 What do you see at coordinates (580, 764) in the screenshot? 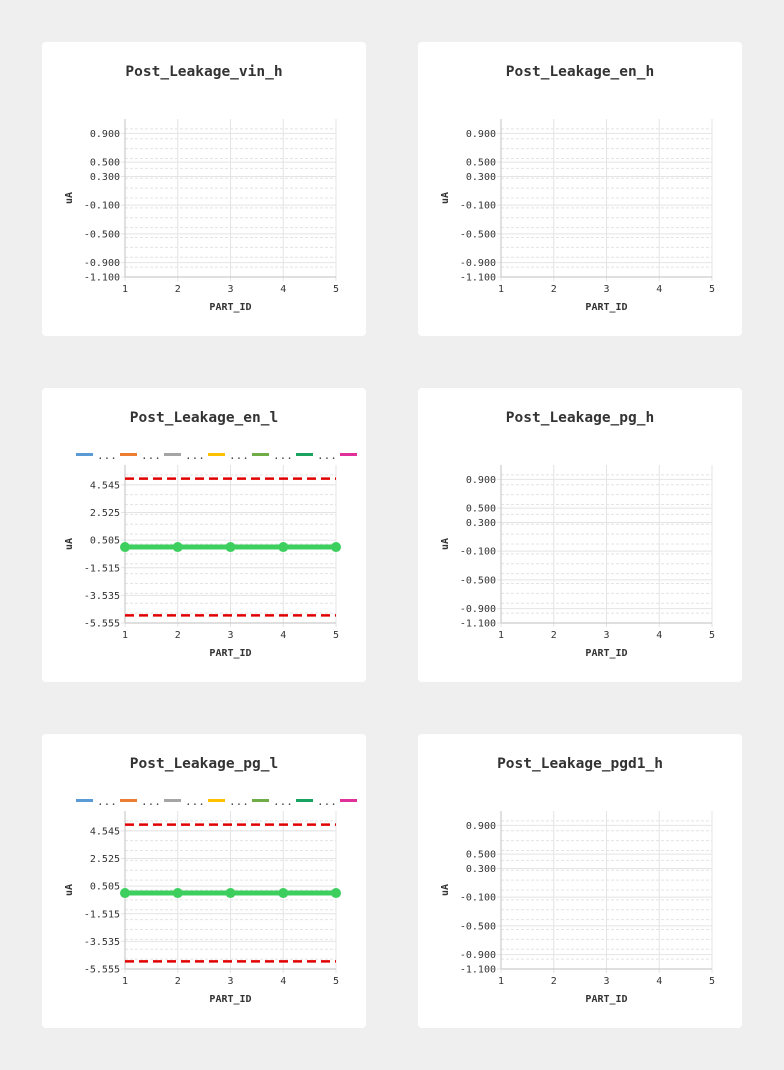
I see `chart-title: Post_Leakage_pgd1_h` at bounding box center [580, 764].